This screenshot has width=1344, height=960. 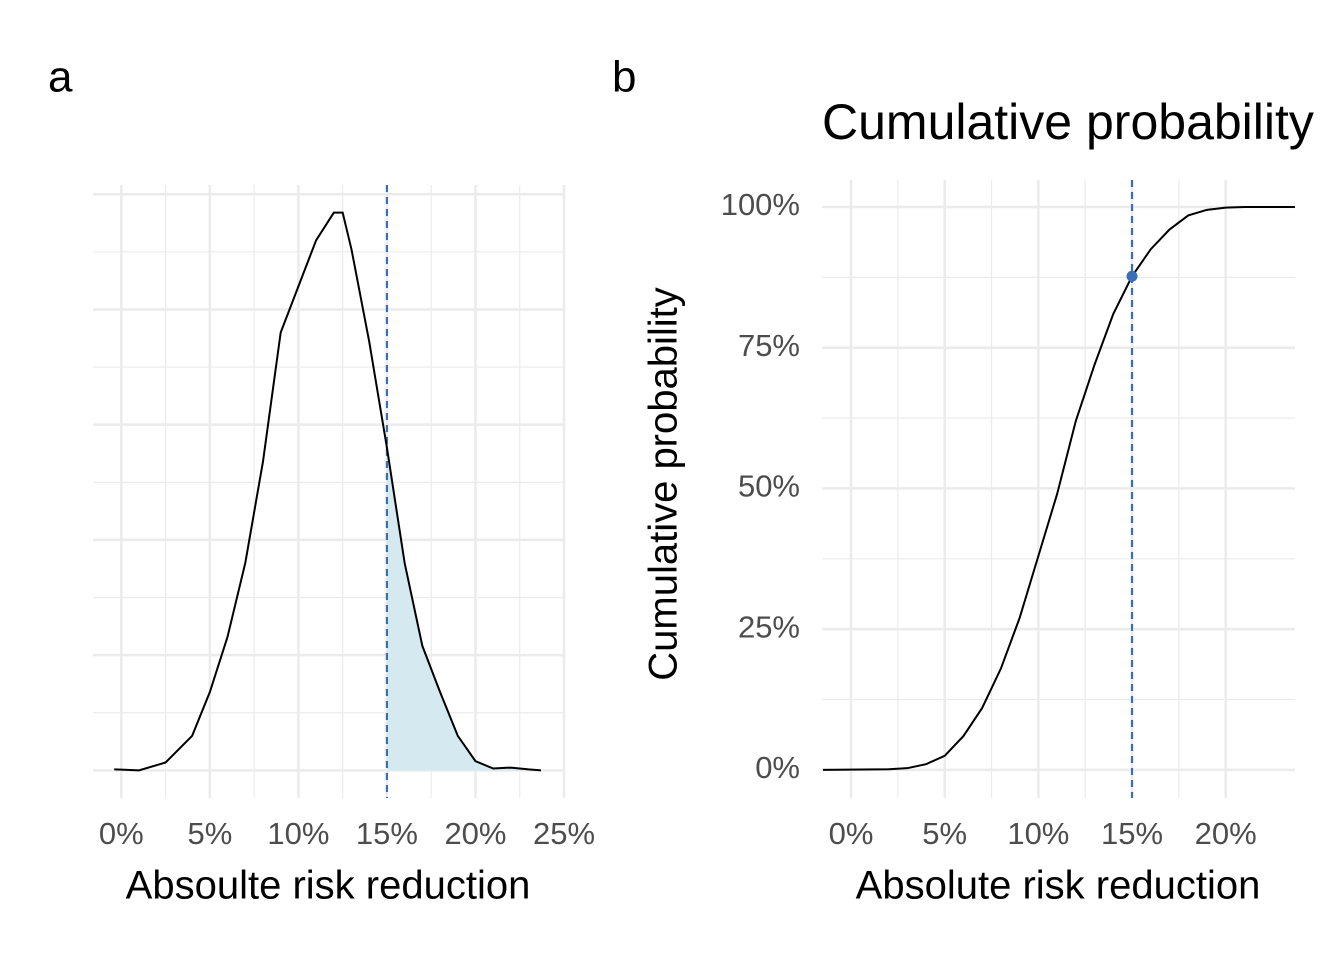 What do you see at coordinates (760, 204) in the screenshot?
I see `y-tick-label: 100%` at bounding box center [760, 204].